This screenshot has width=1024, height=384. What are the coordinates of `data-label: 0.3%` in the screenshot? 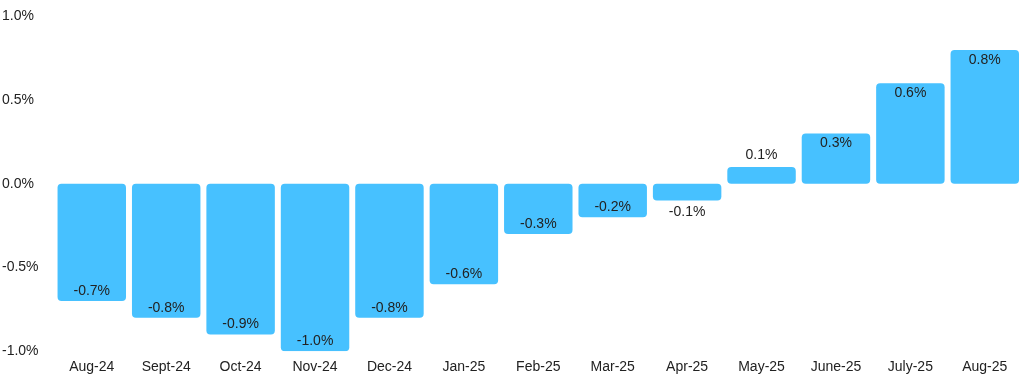 It's located at (836, 142).